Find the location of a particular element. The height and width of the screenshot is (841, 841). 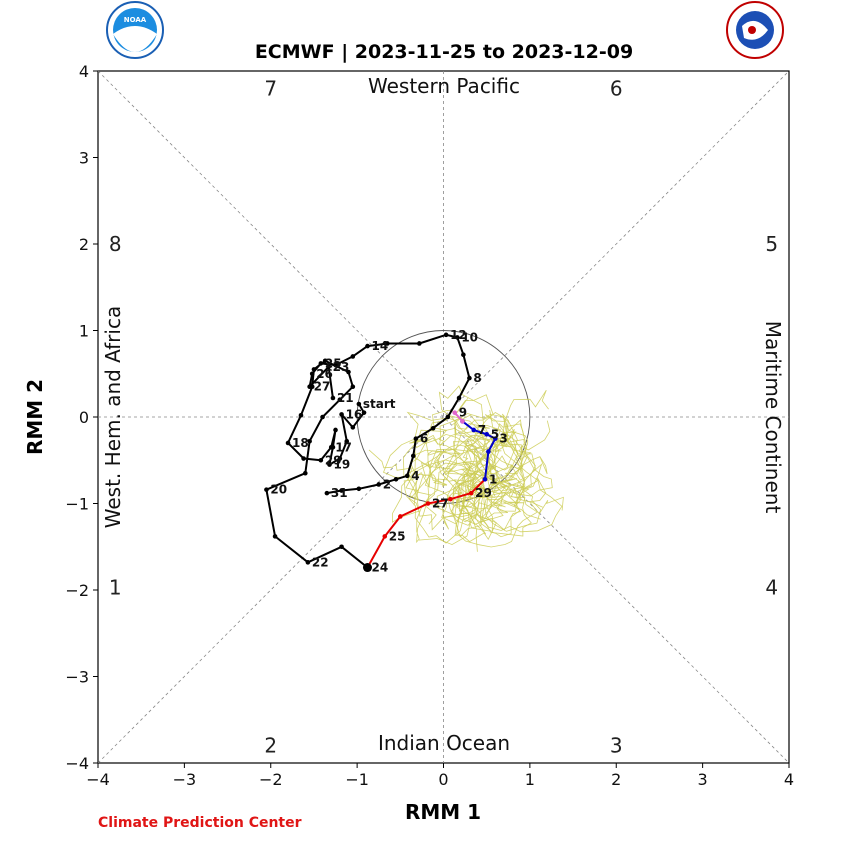

phase-number: 6 is located at coordinates (616, 88).